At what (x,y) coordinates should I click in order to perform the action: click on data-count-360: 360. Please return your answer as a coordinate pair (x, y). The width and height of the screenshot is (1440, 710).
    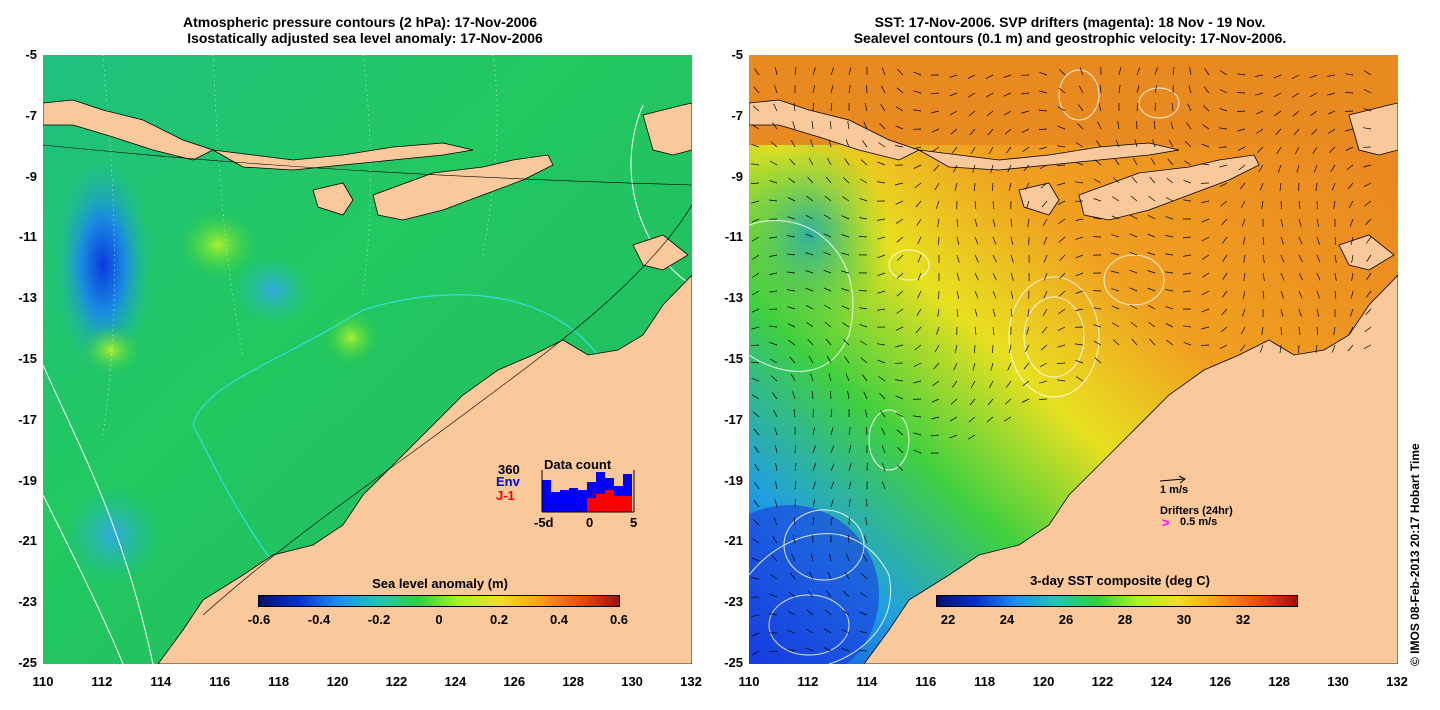
    Looking at the image, I should click on (509, 469).